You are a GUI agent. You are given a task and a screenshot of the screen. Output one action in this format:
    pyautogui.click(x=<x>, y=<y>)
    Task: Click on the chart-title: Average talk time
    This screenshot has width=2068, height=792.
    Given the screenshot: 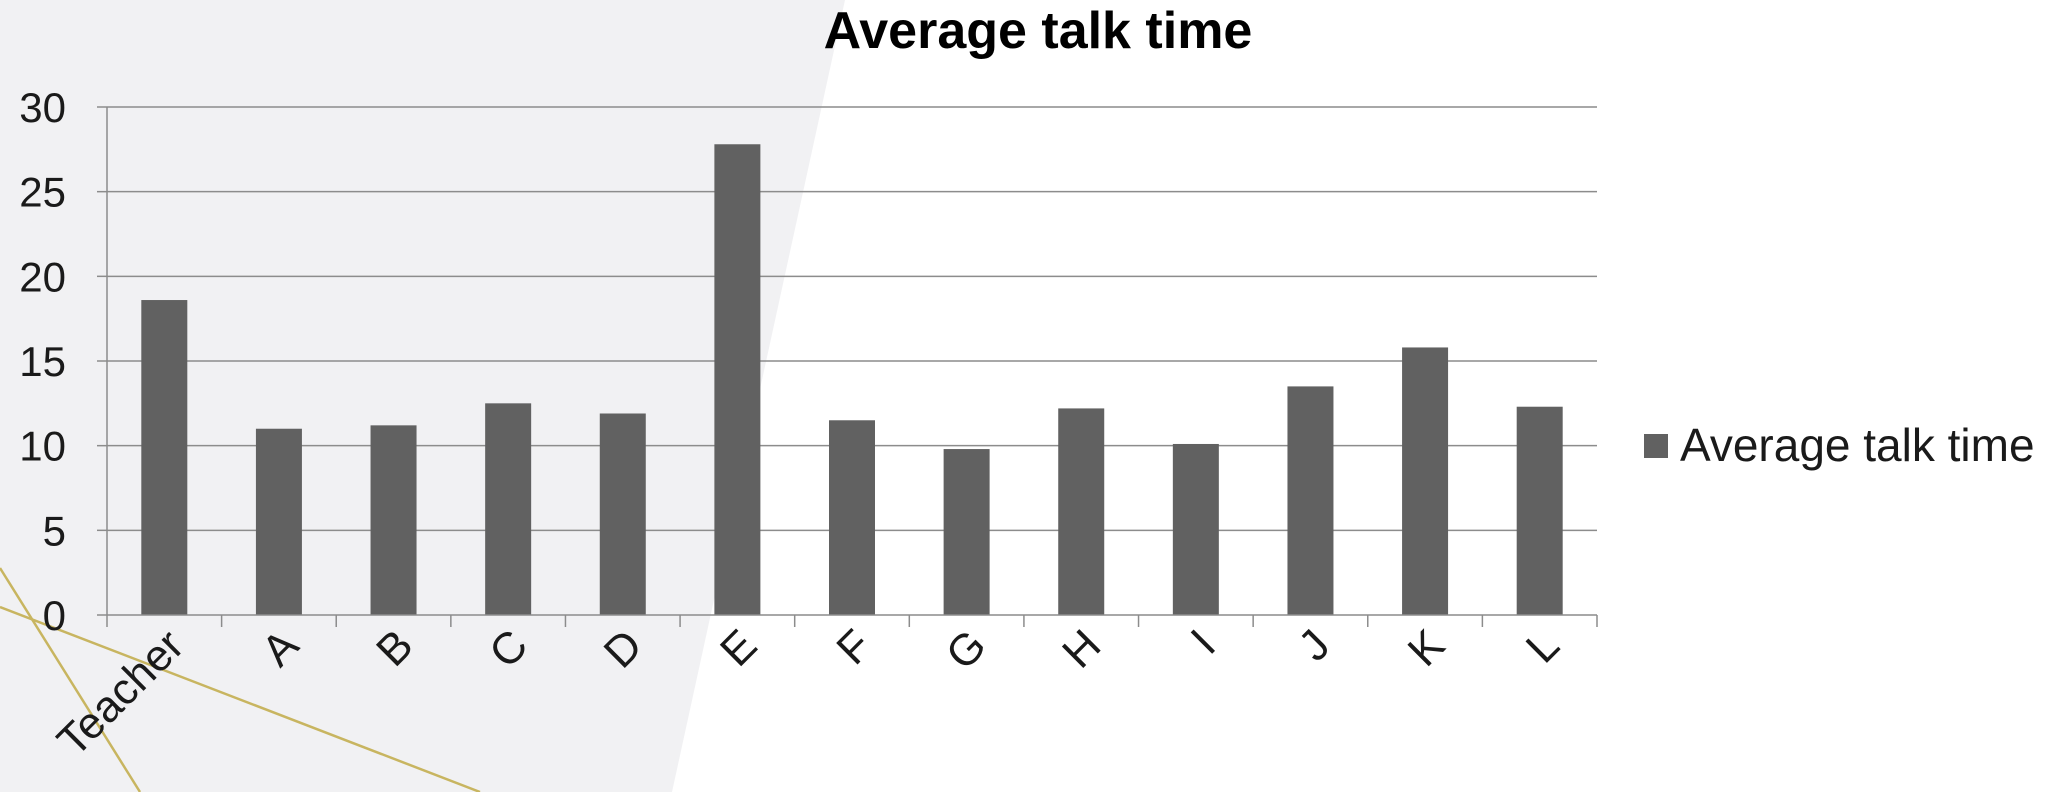 What is the action you would take?
    pyautogui.click(x=1038, y=31)
    